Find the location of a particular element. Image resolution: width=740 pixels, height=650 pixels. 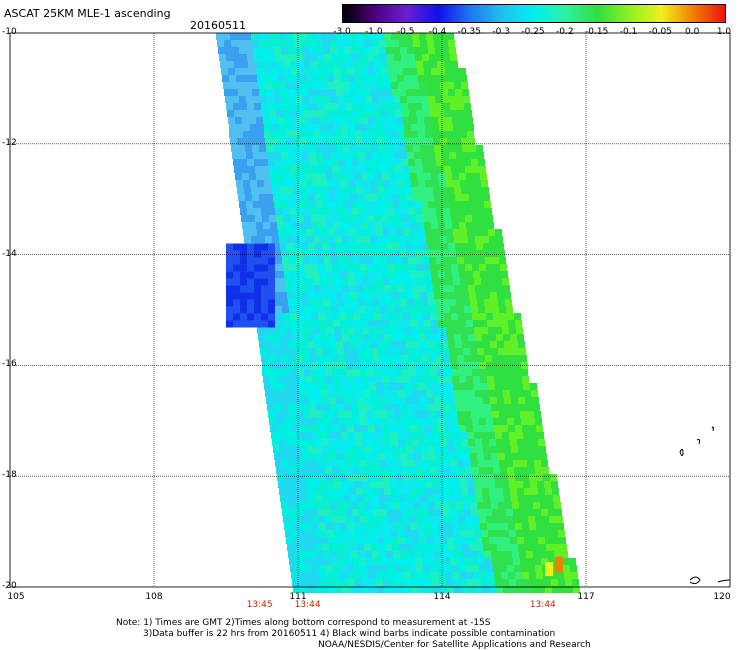

lon-tick-label: 120 is located at coordinates (722, 597).